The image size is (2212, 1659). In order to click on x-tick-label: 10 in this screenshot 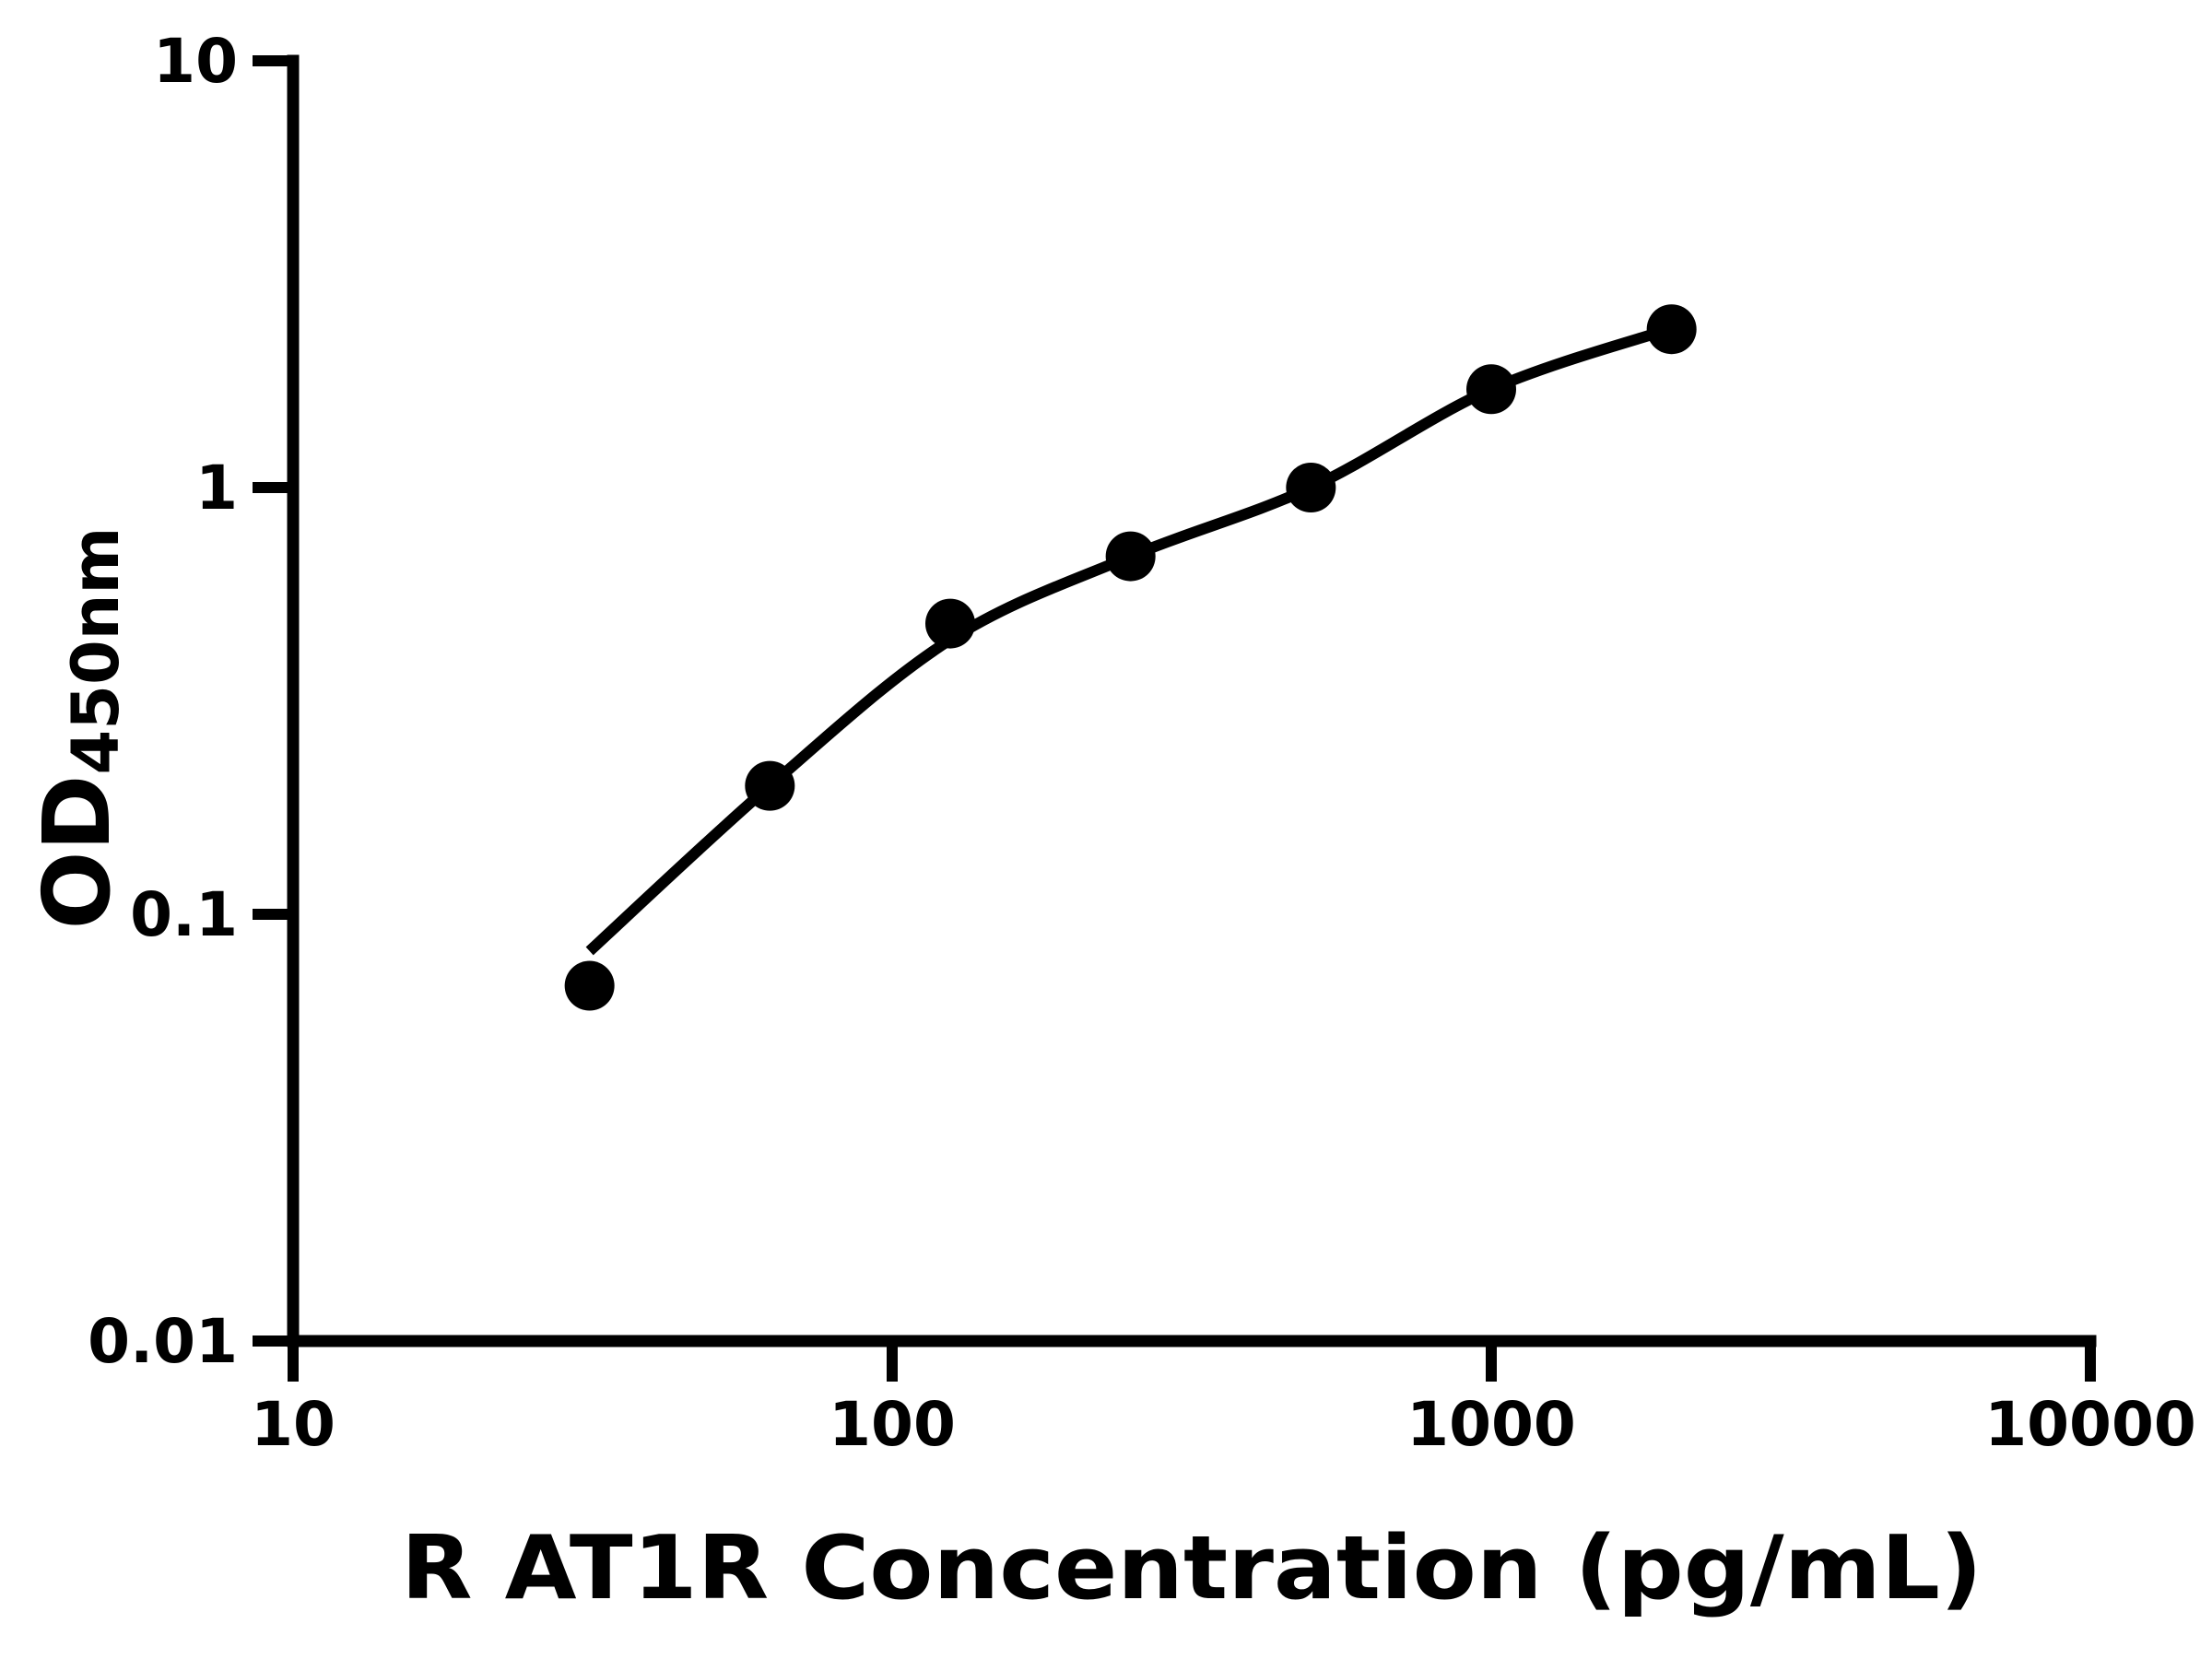, I will do `click(293, 1424)`.